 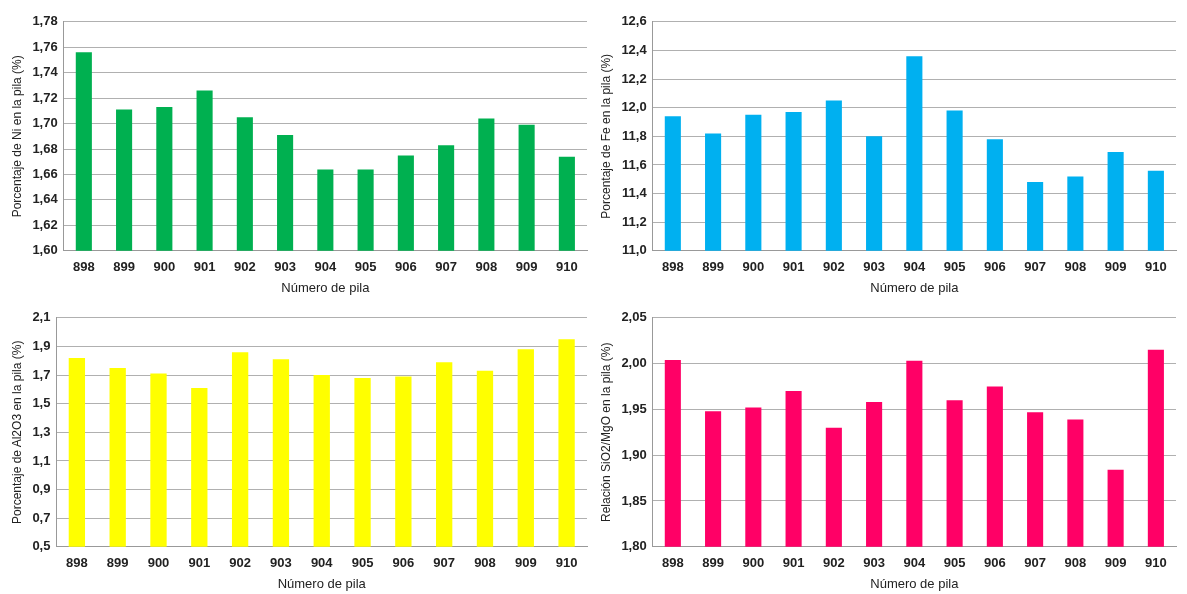 I want to click on y-tick-label: 1,74, so click(x=45, y=72).